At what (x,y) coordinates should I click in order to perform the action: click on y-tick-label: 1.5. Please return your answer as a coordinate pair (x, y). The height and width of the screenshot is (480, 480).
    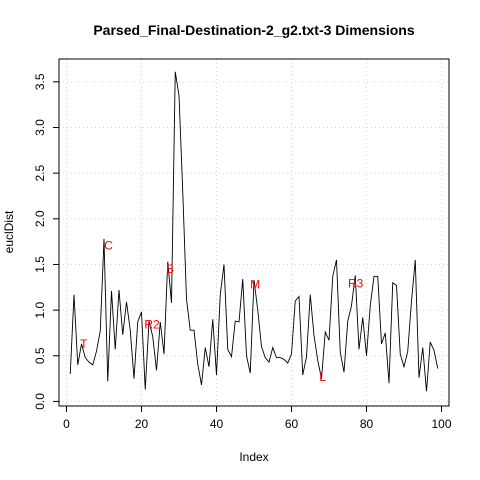
    Looking at the image, I should click on (40, 264).